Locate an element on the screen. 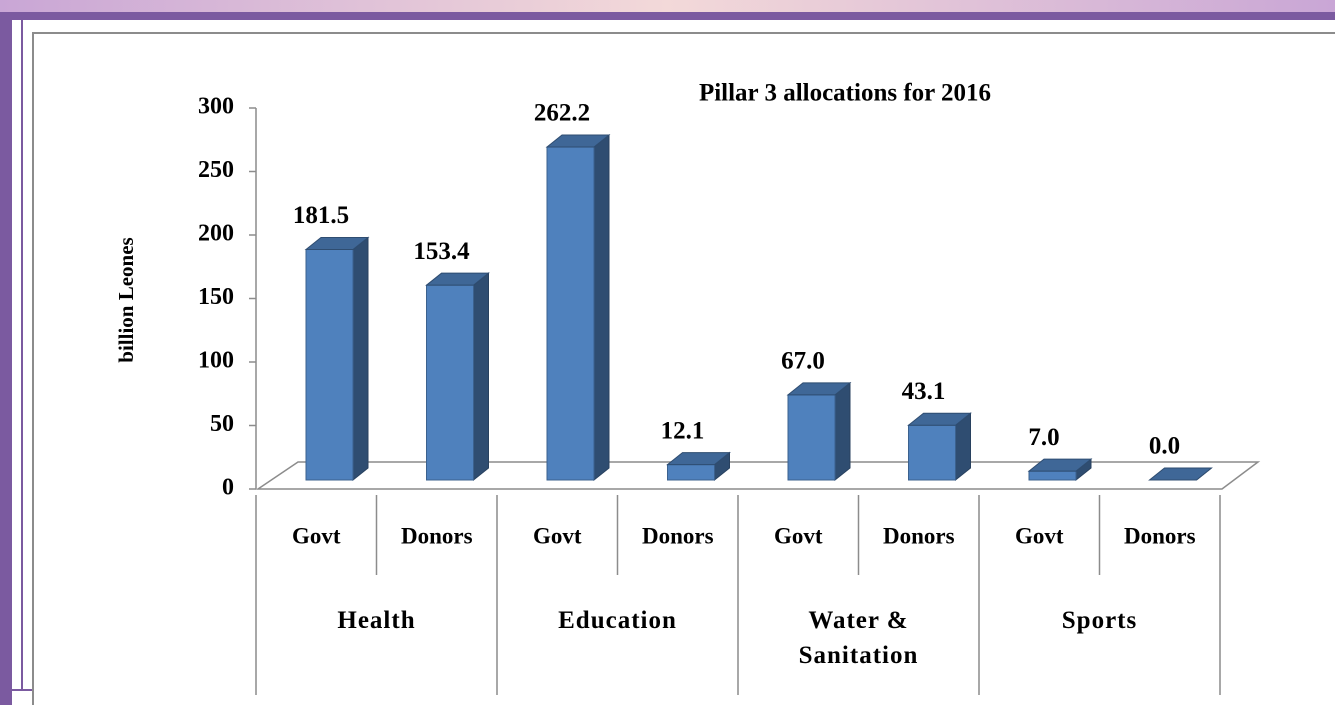 This screenshot has width=1335, height=705. y-tick-label: 250 is located at coordinates (216, 170).